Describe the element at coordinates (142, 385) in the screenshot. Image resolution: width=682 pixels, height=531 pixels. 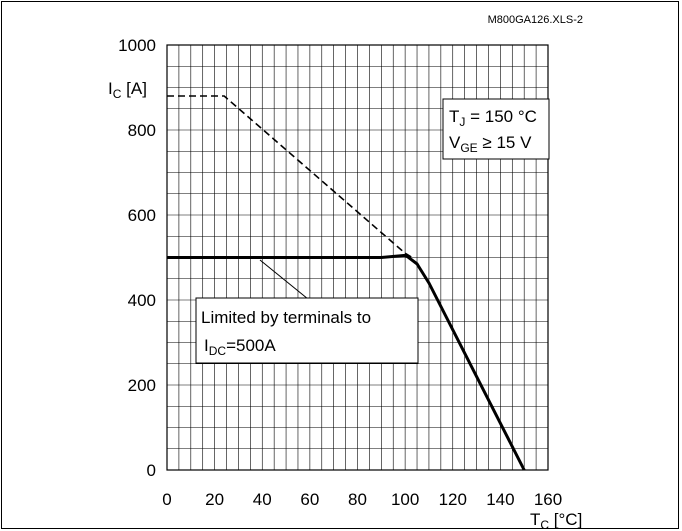
I see `y-tick-label: 200` at that location.